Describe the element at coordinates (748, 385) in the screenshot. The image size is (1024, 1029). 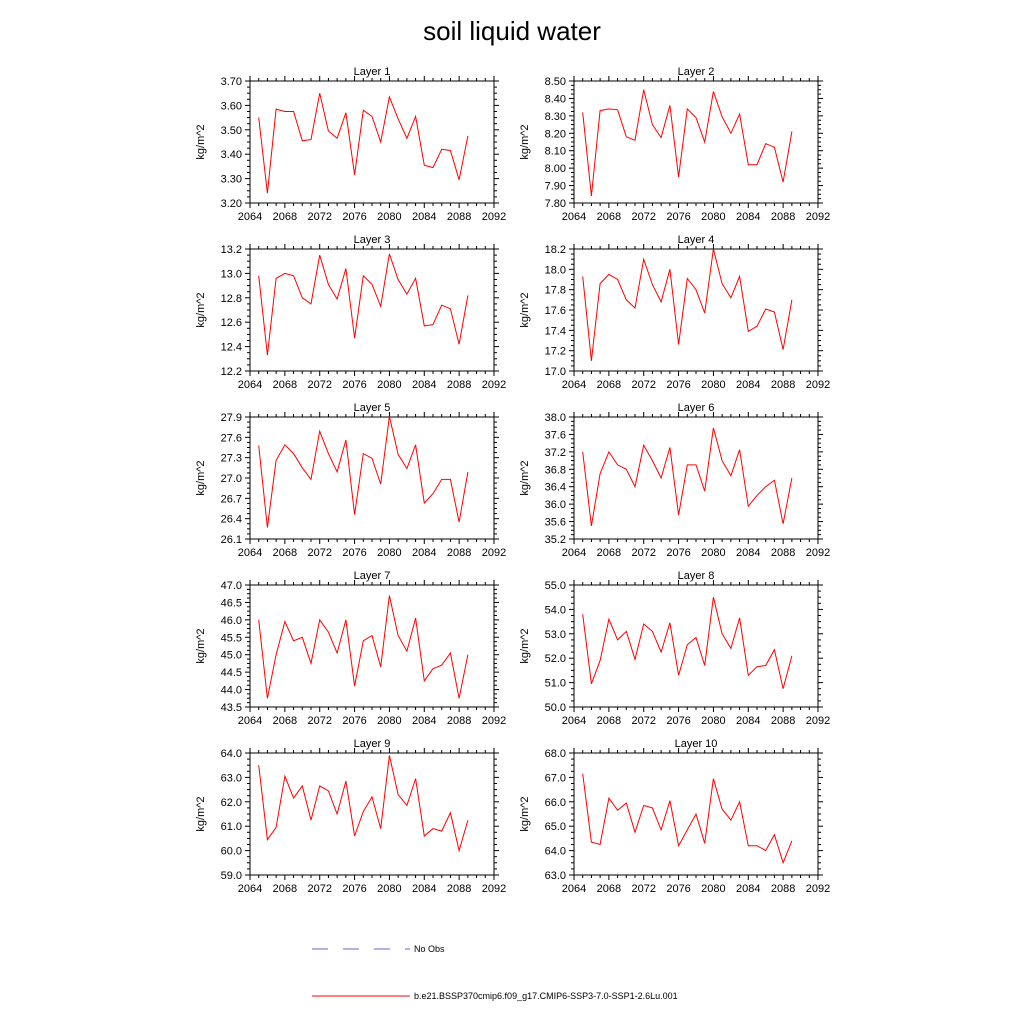
I see `panel-4-xtick-label: 2084` at that location.